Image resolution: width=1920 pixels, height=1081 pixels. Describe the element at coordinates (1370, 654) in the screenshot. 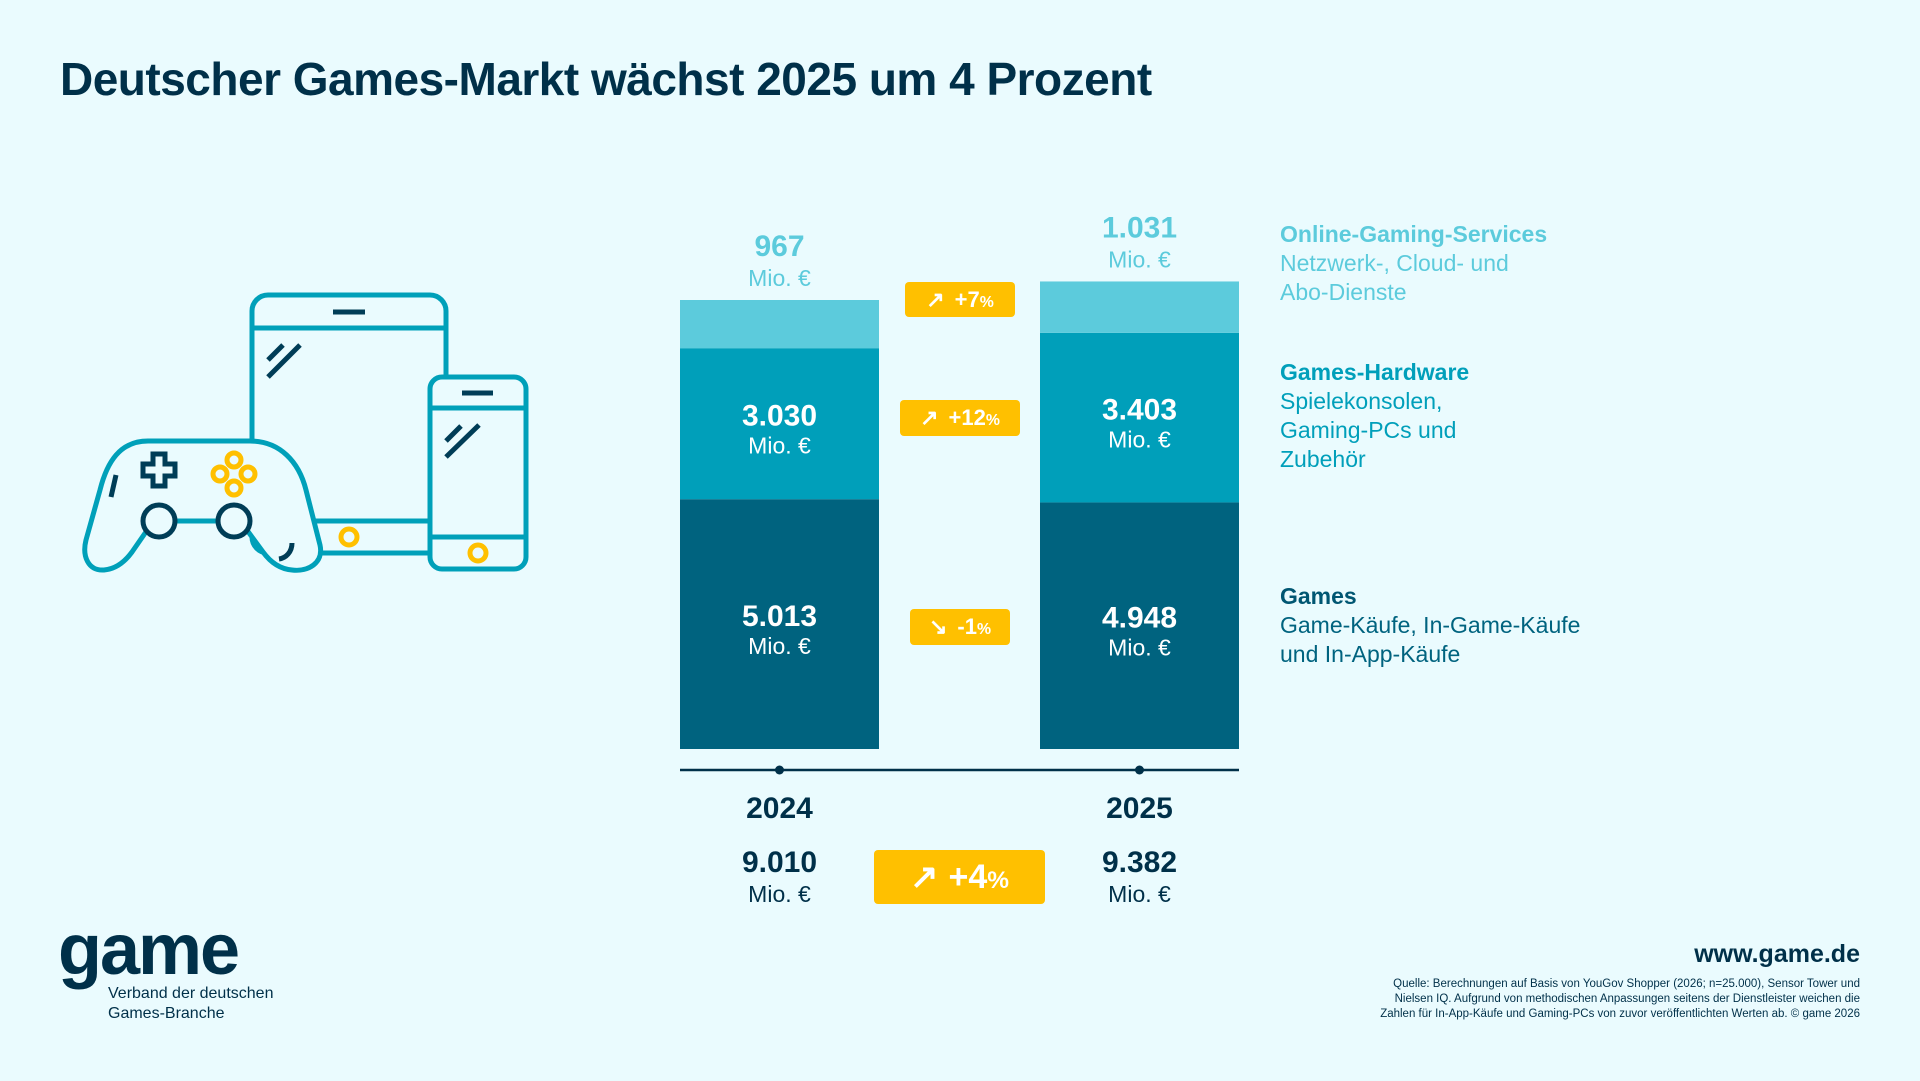

I see `legend-line: und In-App-Käufe` at that location.